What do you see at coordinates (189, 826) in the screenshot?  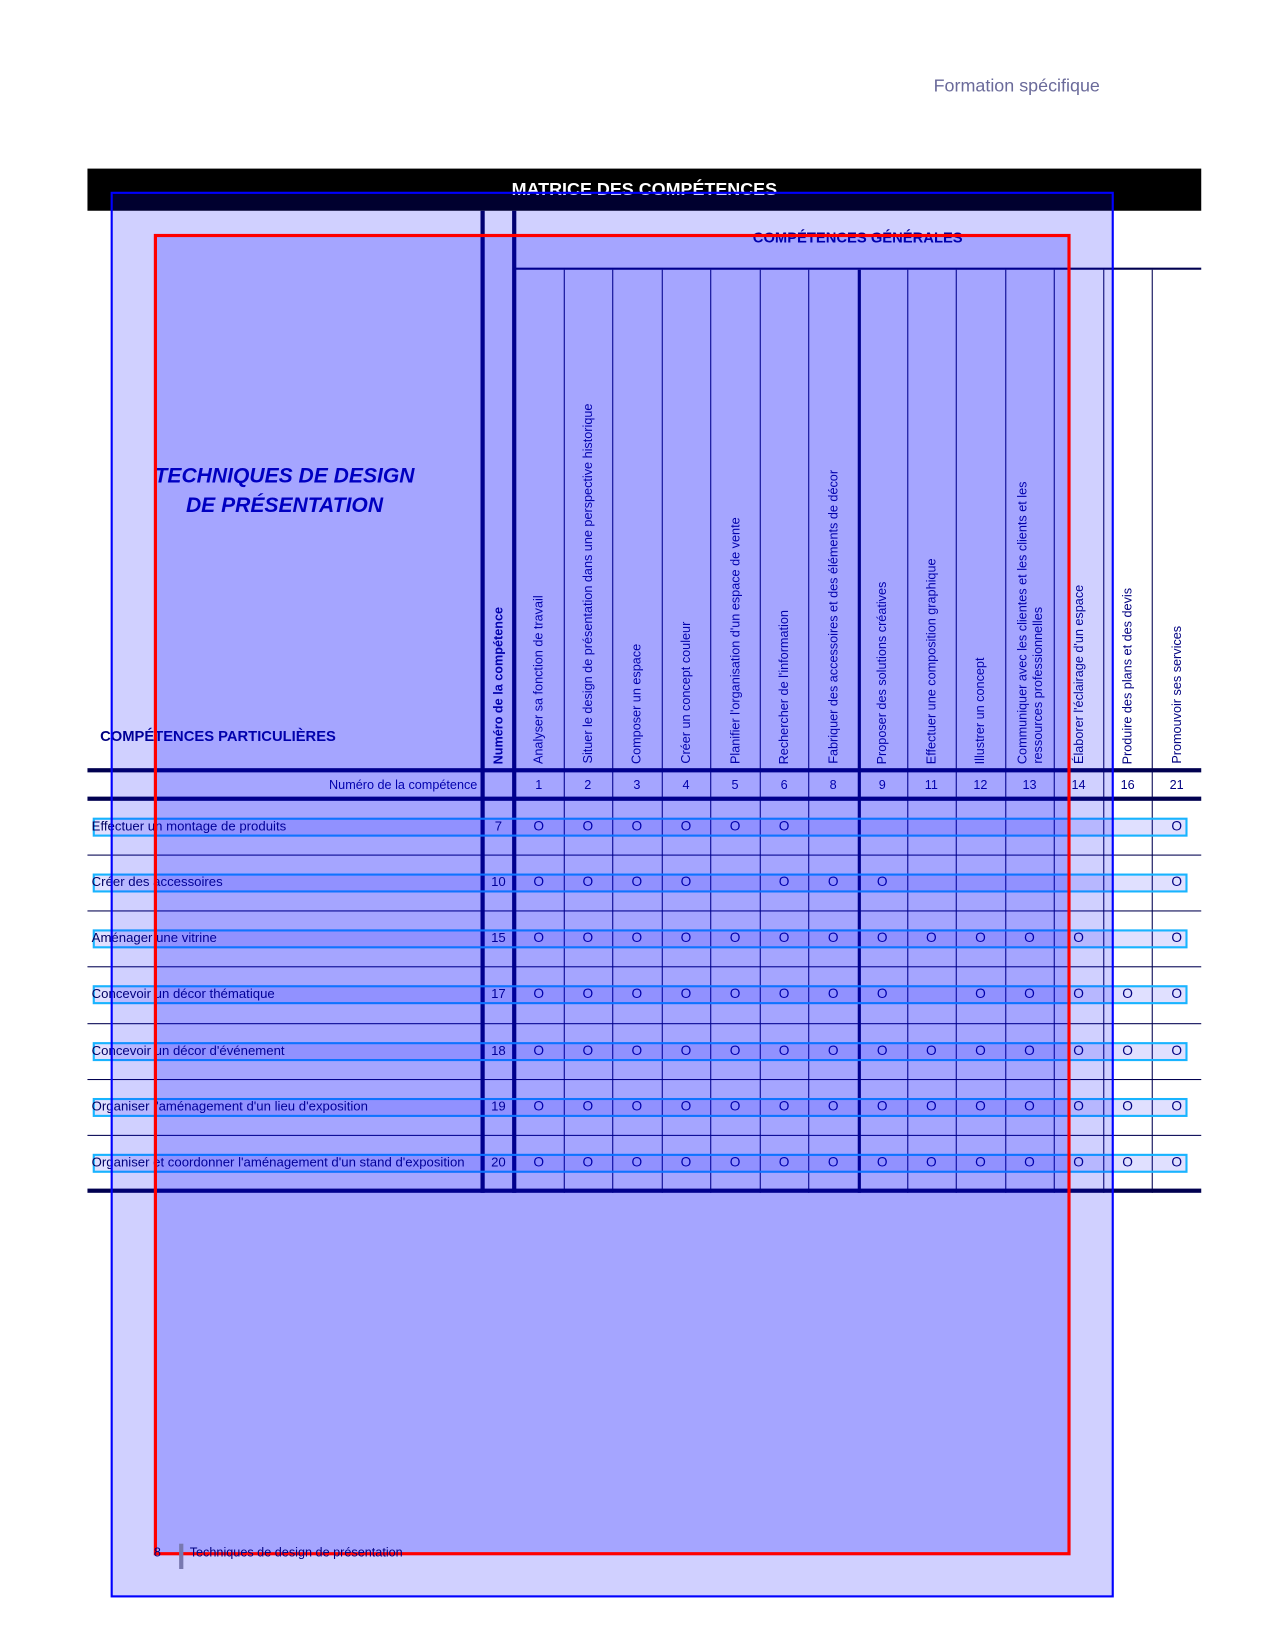 I see `competency-label: Effectuer un montage de produits` at bounding box center [189, 826].